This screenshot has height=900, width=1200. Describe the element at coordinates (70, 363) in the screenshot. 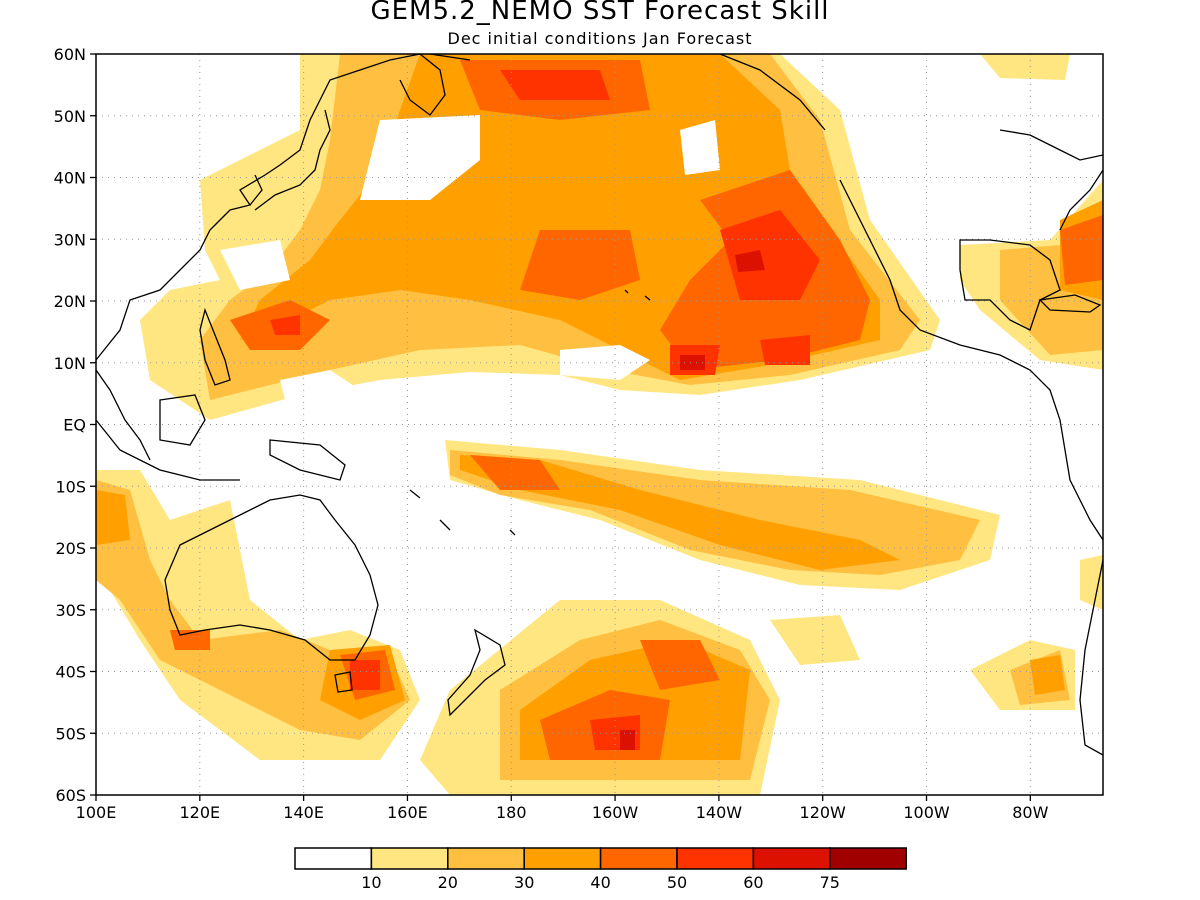

I see `lat-label: 10N` at that location.